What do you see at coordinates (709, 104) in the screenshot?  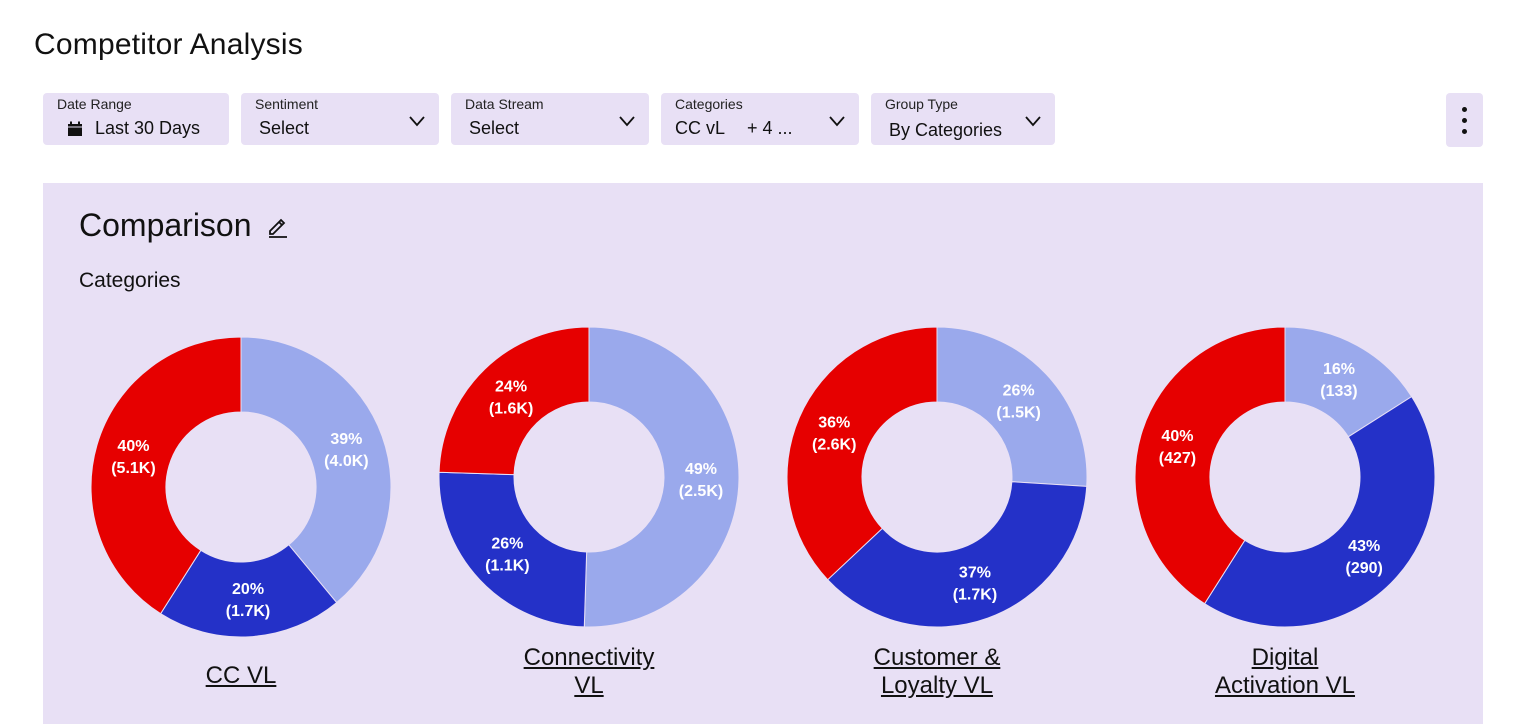 I see `categories-label: Categories` at bounding box center [709, 104].